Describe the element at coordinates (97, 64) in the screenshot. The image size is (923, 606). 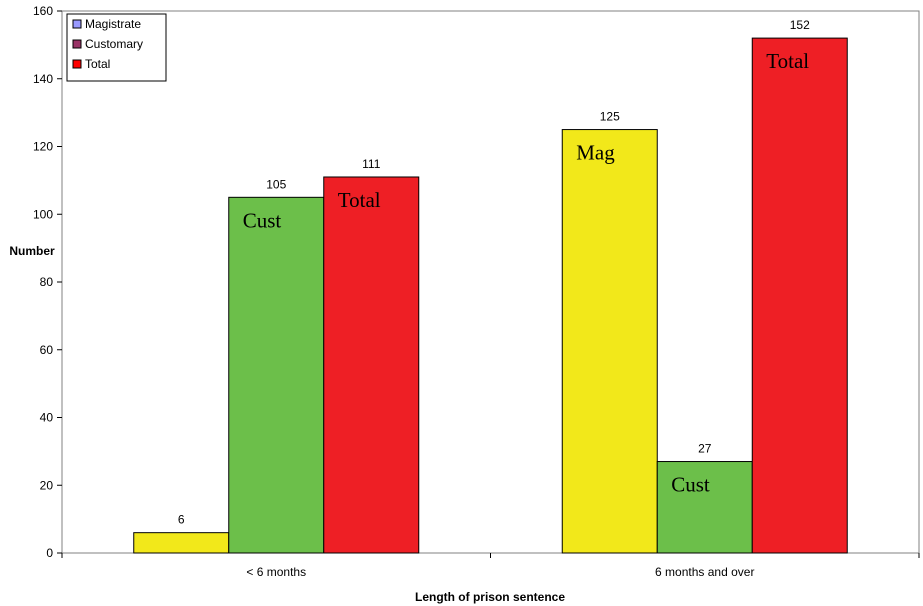
I see `legend-label: Total` at that location.